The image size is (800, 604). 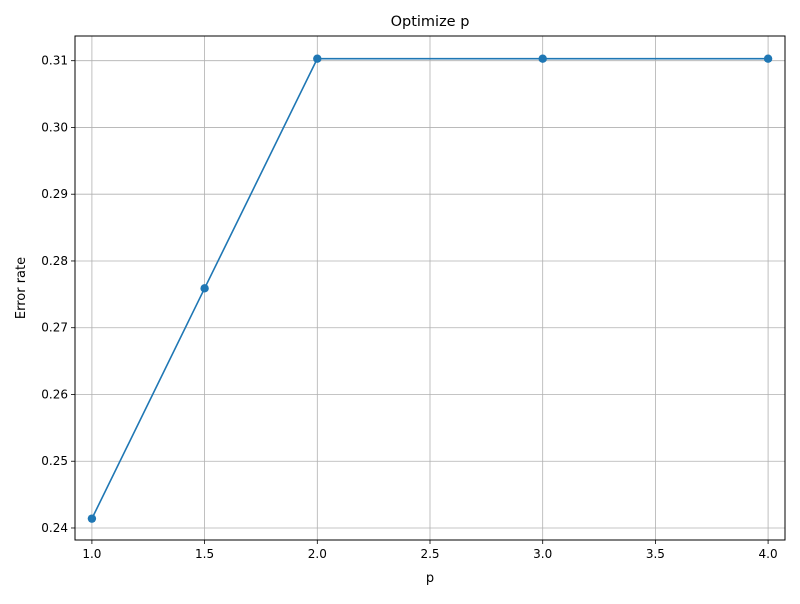 What do you see at coordinates (21, 288) in the screenshot?
I see `y-axis-label: Error rate` at bounding box center [21, 288].